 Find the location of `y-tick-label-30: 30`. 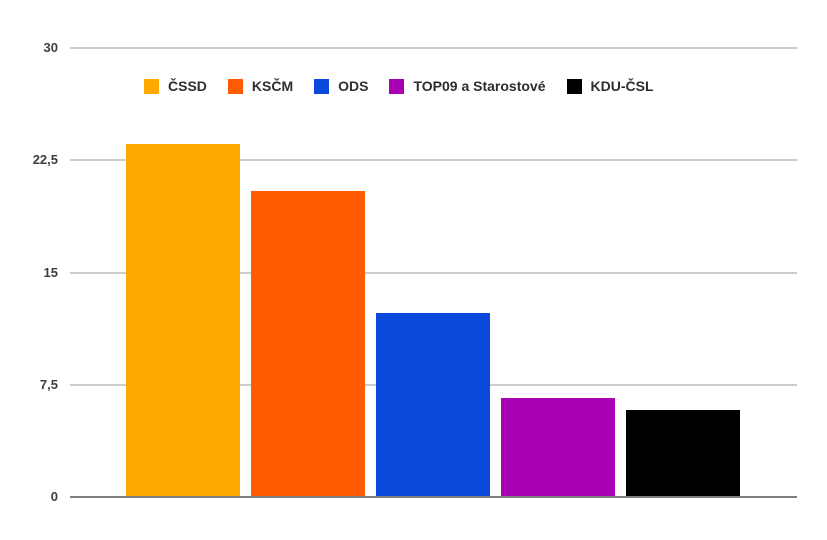

y-tick-label-30: 30 is located at coordinates (50, 47).